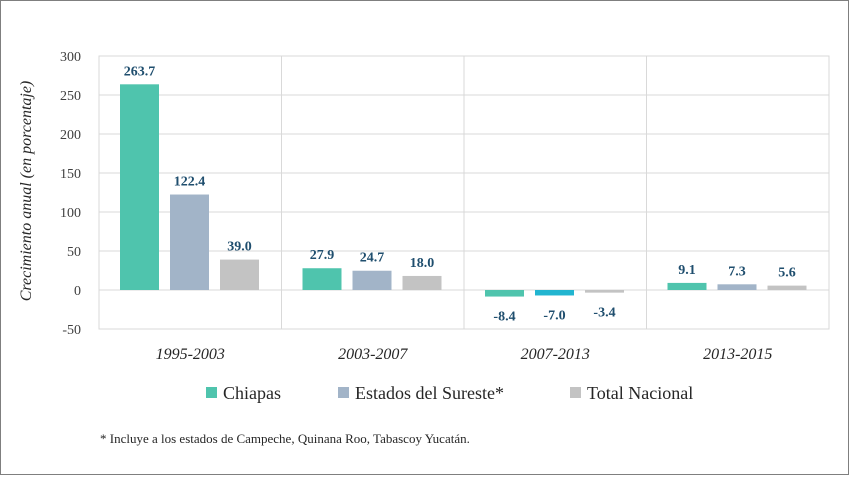 The width and height of the screenshot is (849, 479). What do you see at coordinates (71, 330) in the screenshot?
I see `y-tick-label: -50` at bounding box center [71, 330].